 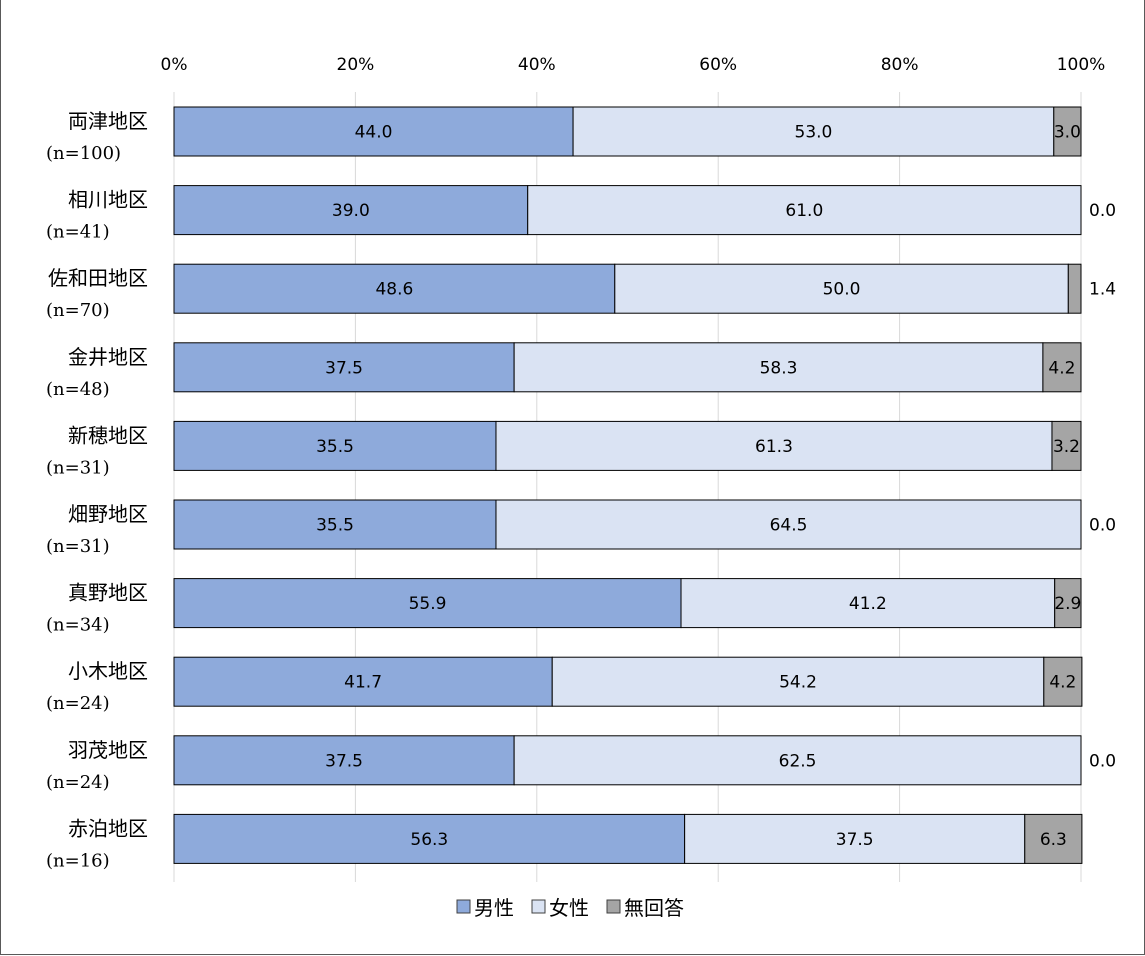 I want to click on x-tick-label: 20%, so click(x=356, y=65).